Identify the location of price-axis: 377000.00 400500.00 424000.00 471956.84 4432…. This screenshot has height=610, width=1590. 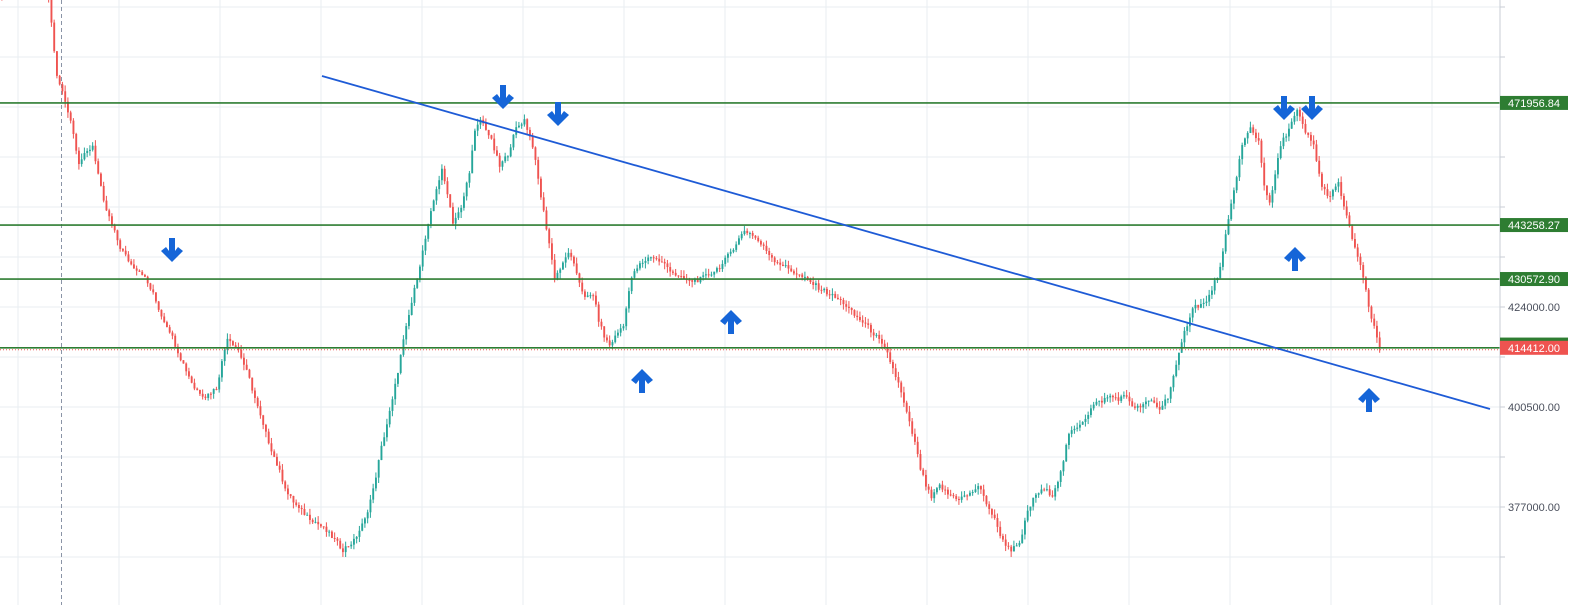
(1544, 302).